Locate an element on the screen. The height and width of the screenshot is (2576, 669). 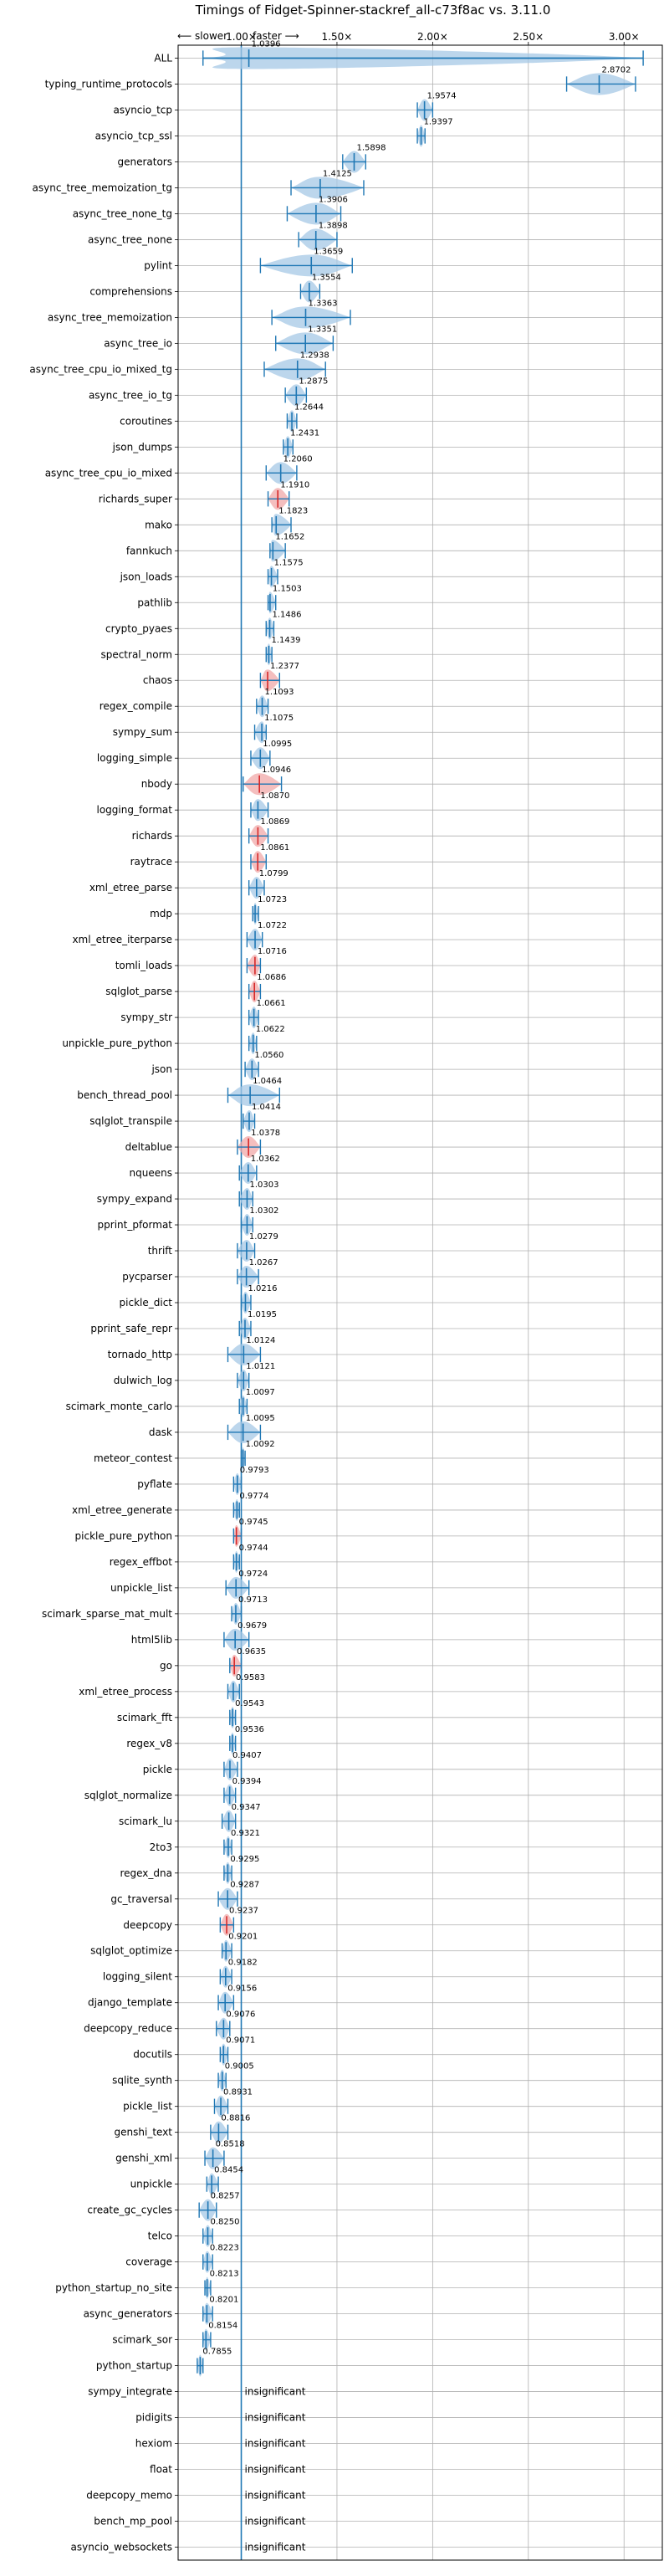
benchmark-label: async_tree_cpu_io_mixed is located at coordinates (108, 473).